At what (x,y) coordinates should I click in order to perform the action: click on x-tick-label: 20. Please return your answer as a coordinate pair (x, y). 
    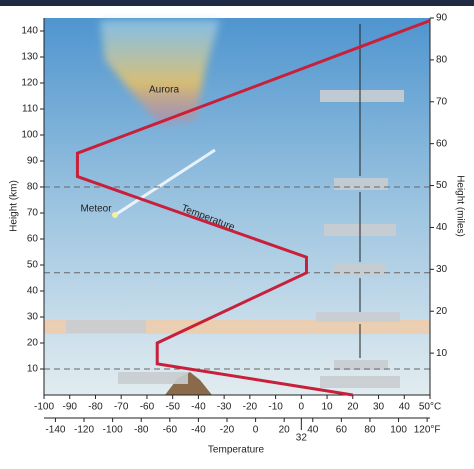
    Looking at the image, I should click on (353, 407).